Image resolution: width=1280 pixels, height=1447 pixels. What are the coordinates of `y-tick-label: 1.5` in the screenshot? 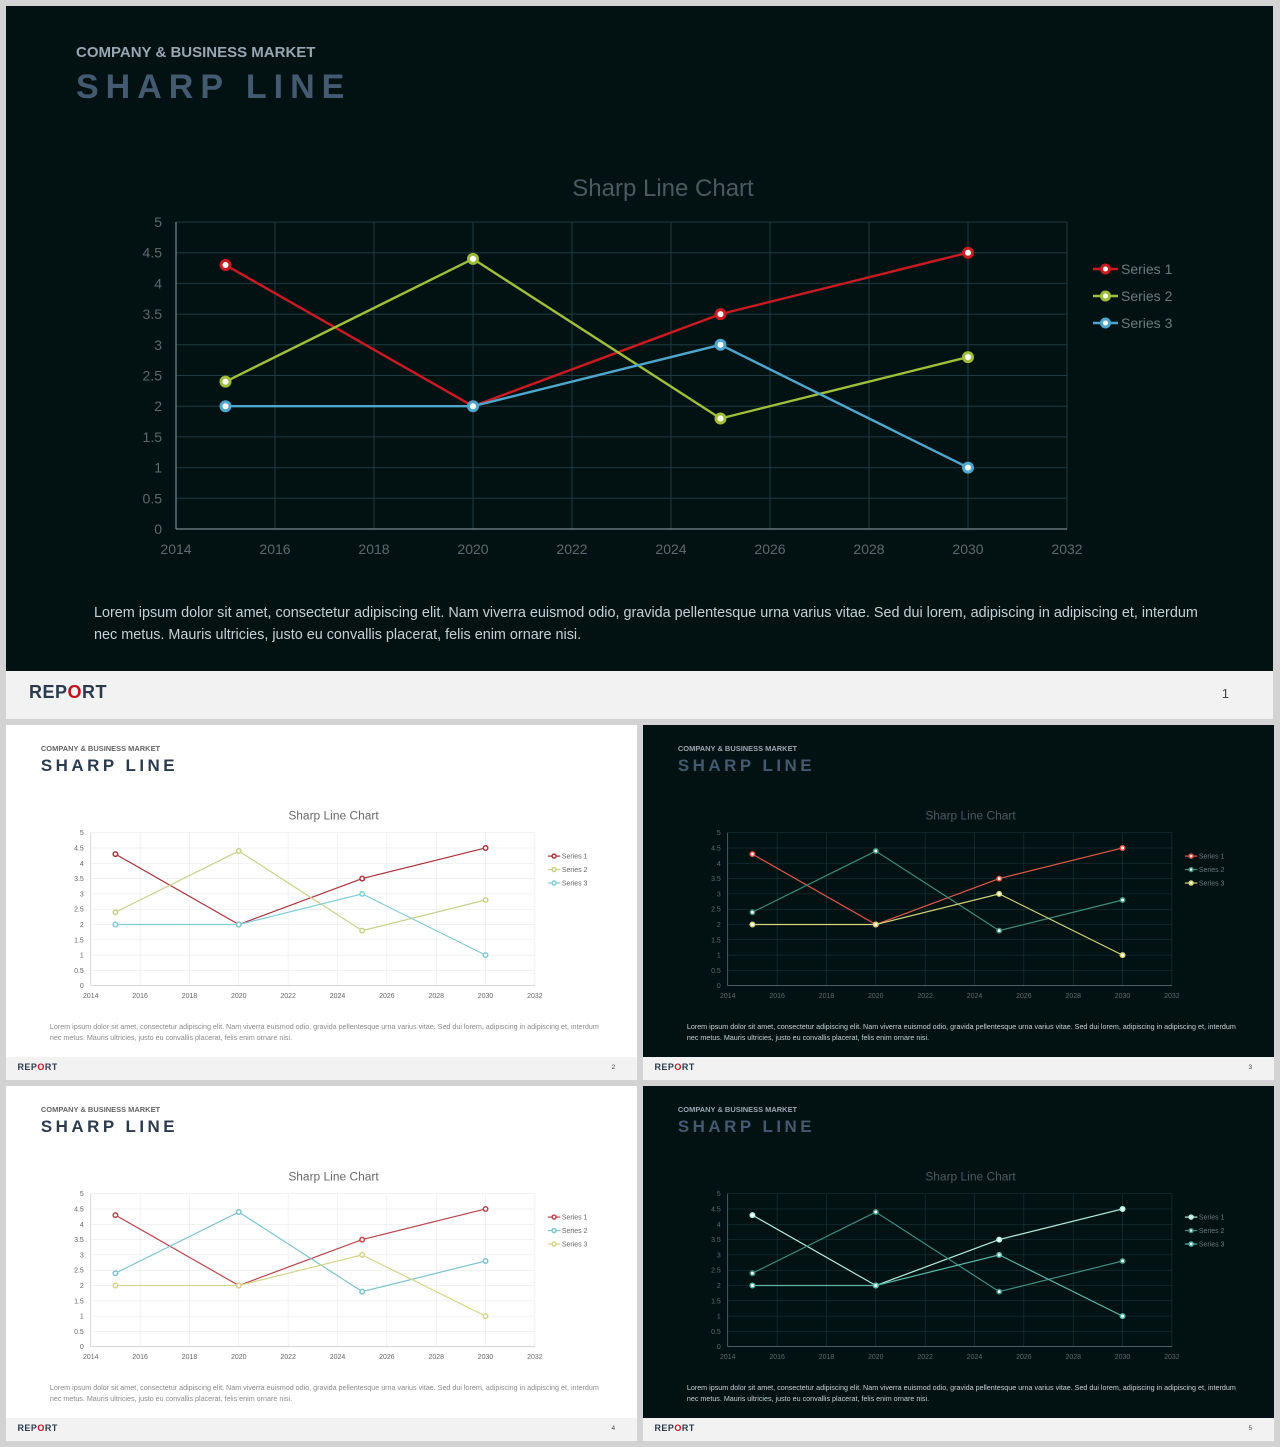 It's located at (716, 1301).